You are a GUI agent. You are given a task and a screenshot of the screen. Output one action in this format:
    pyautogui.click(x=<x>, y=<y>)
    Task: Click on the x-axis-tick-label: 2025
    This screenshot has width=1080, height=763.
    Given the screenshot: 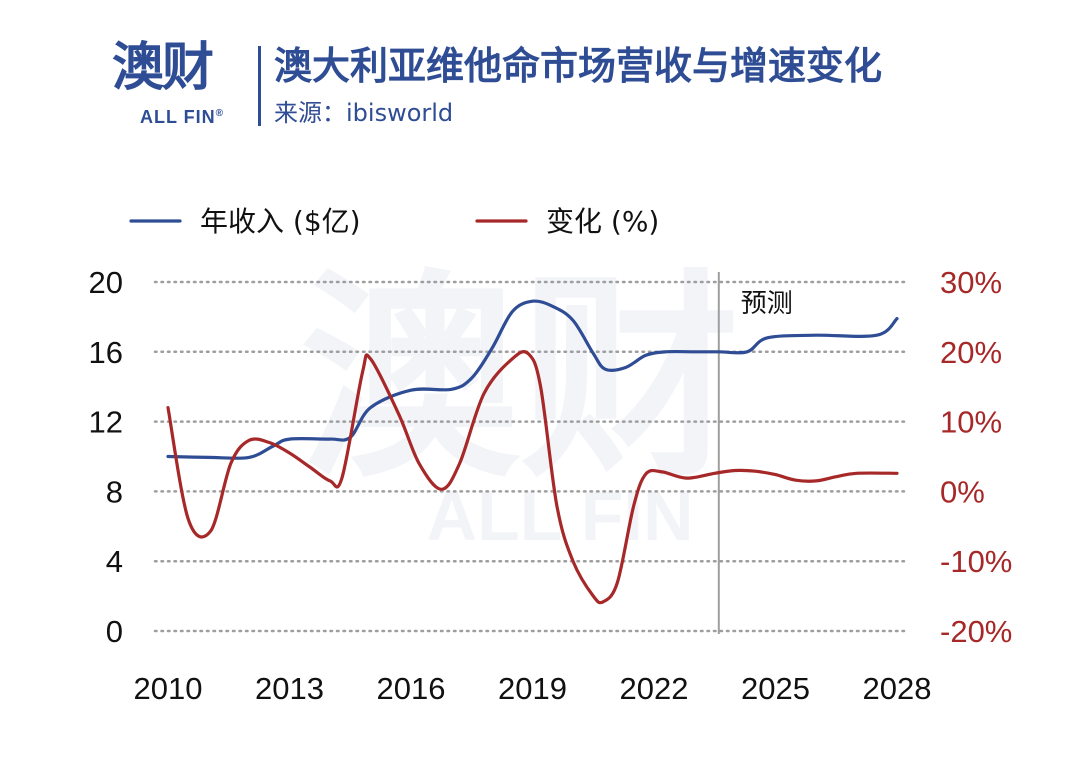 What is the action you would take?
    pyautogui.click(x=775, y=688)
    